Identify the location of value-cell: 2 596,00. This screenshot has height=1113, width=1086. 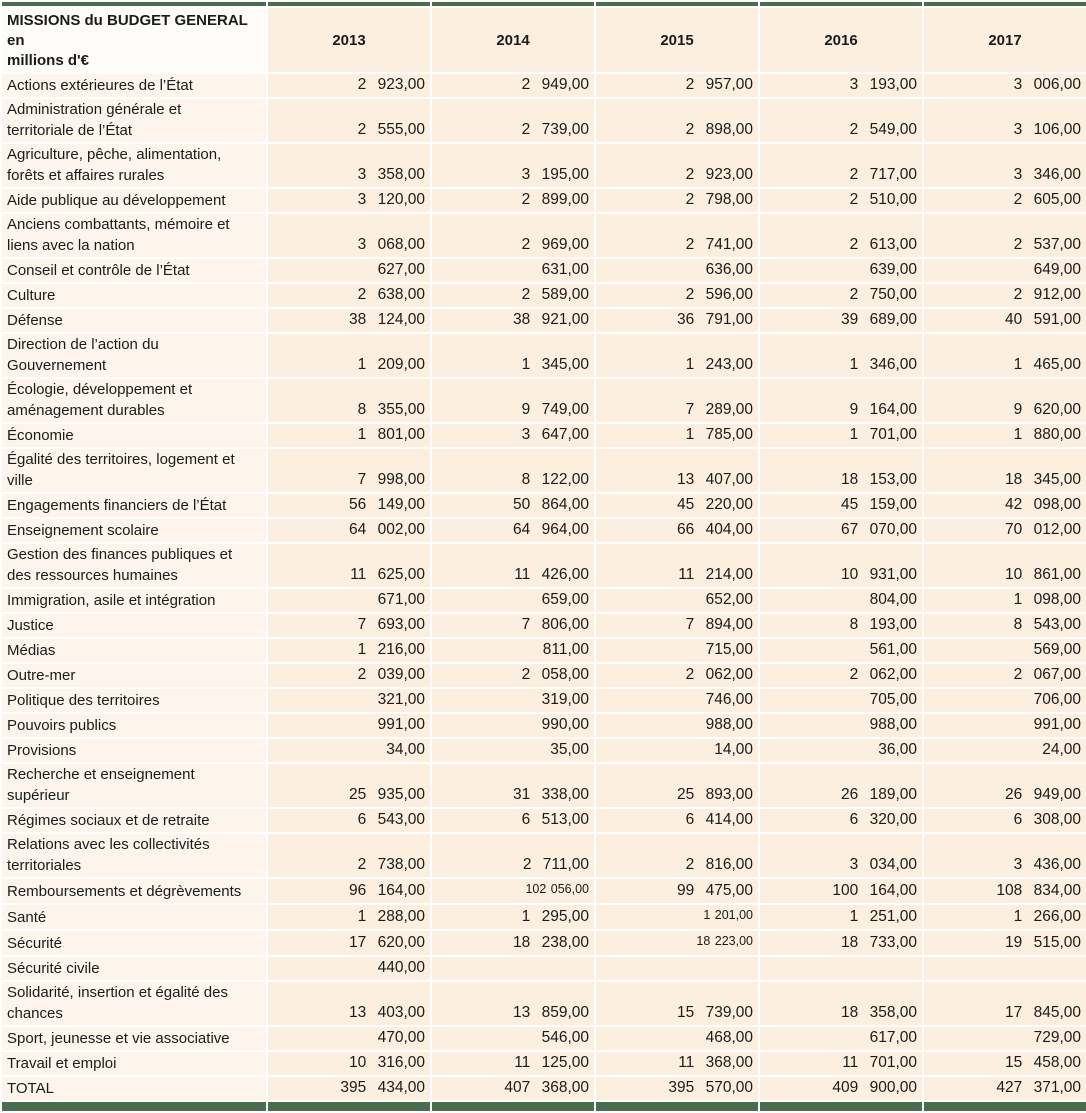
(677, 295).